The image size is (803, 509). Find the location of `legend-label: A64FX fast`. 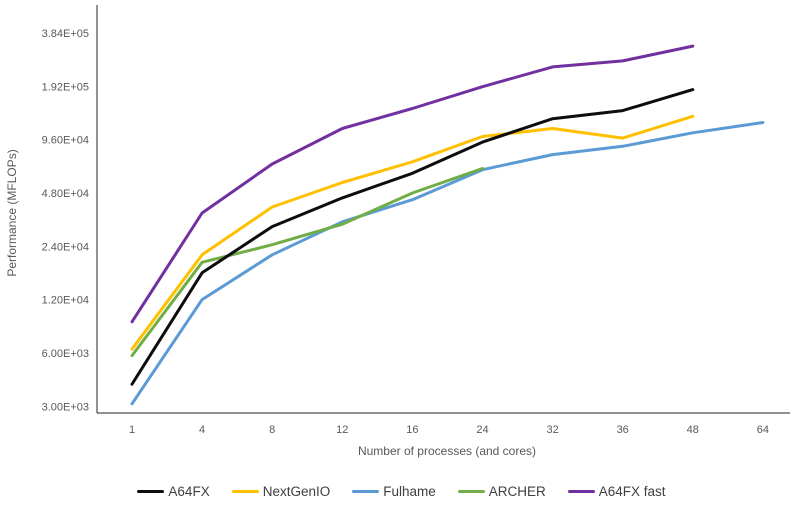

legend-label: A64FX fast is located at coordinates (632, 491).